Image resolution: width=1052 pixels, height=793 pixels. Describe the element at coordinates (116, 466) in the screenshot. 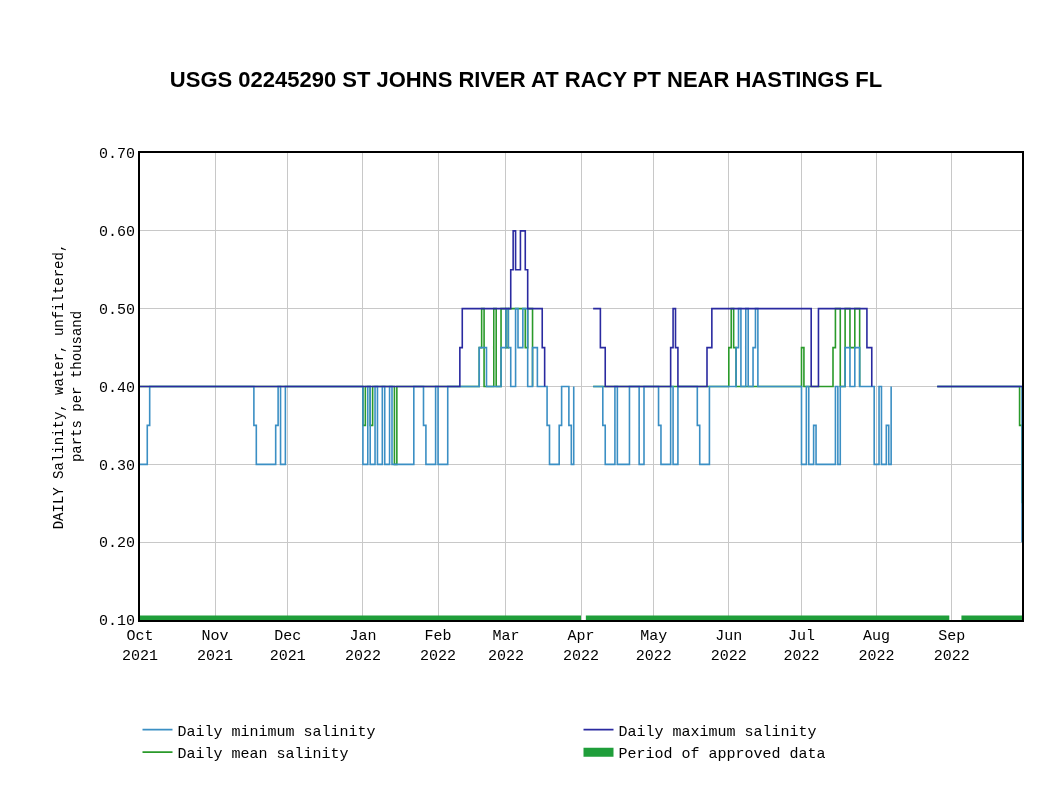

I see `y-tick-label: 0.30` at that location.